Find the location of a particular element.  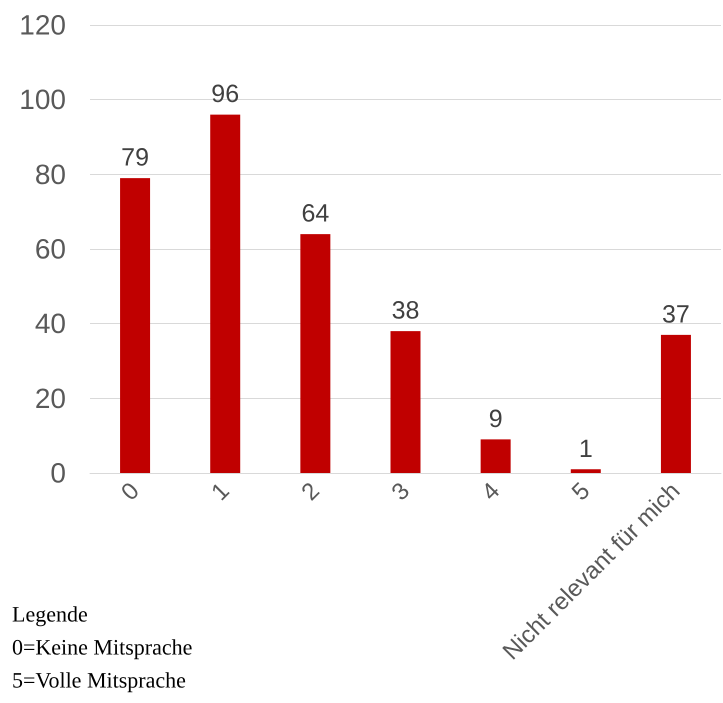

text: 5=Volle Mitsprache is located at coordinates (99, 680).